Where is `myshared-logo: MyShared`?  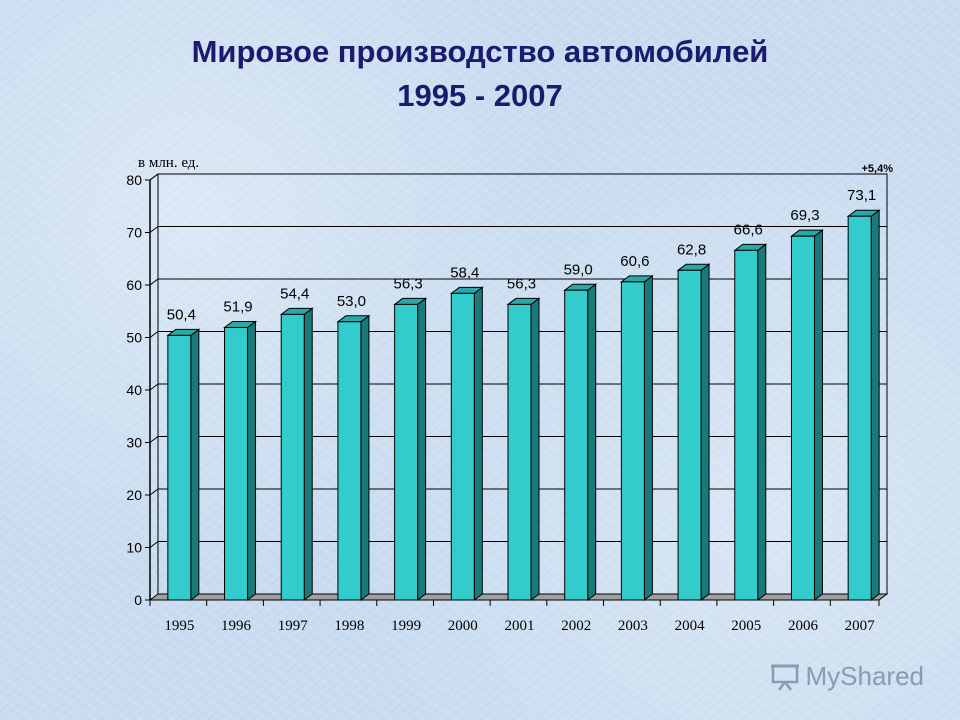 myshared-logo: MyShared is located at coordinates (847, 676).